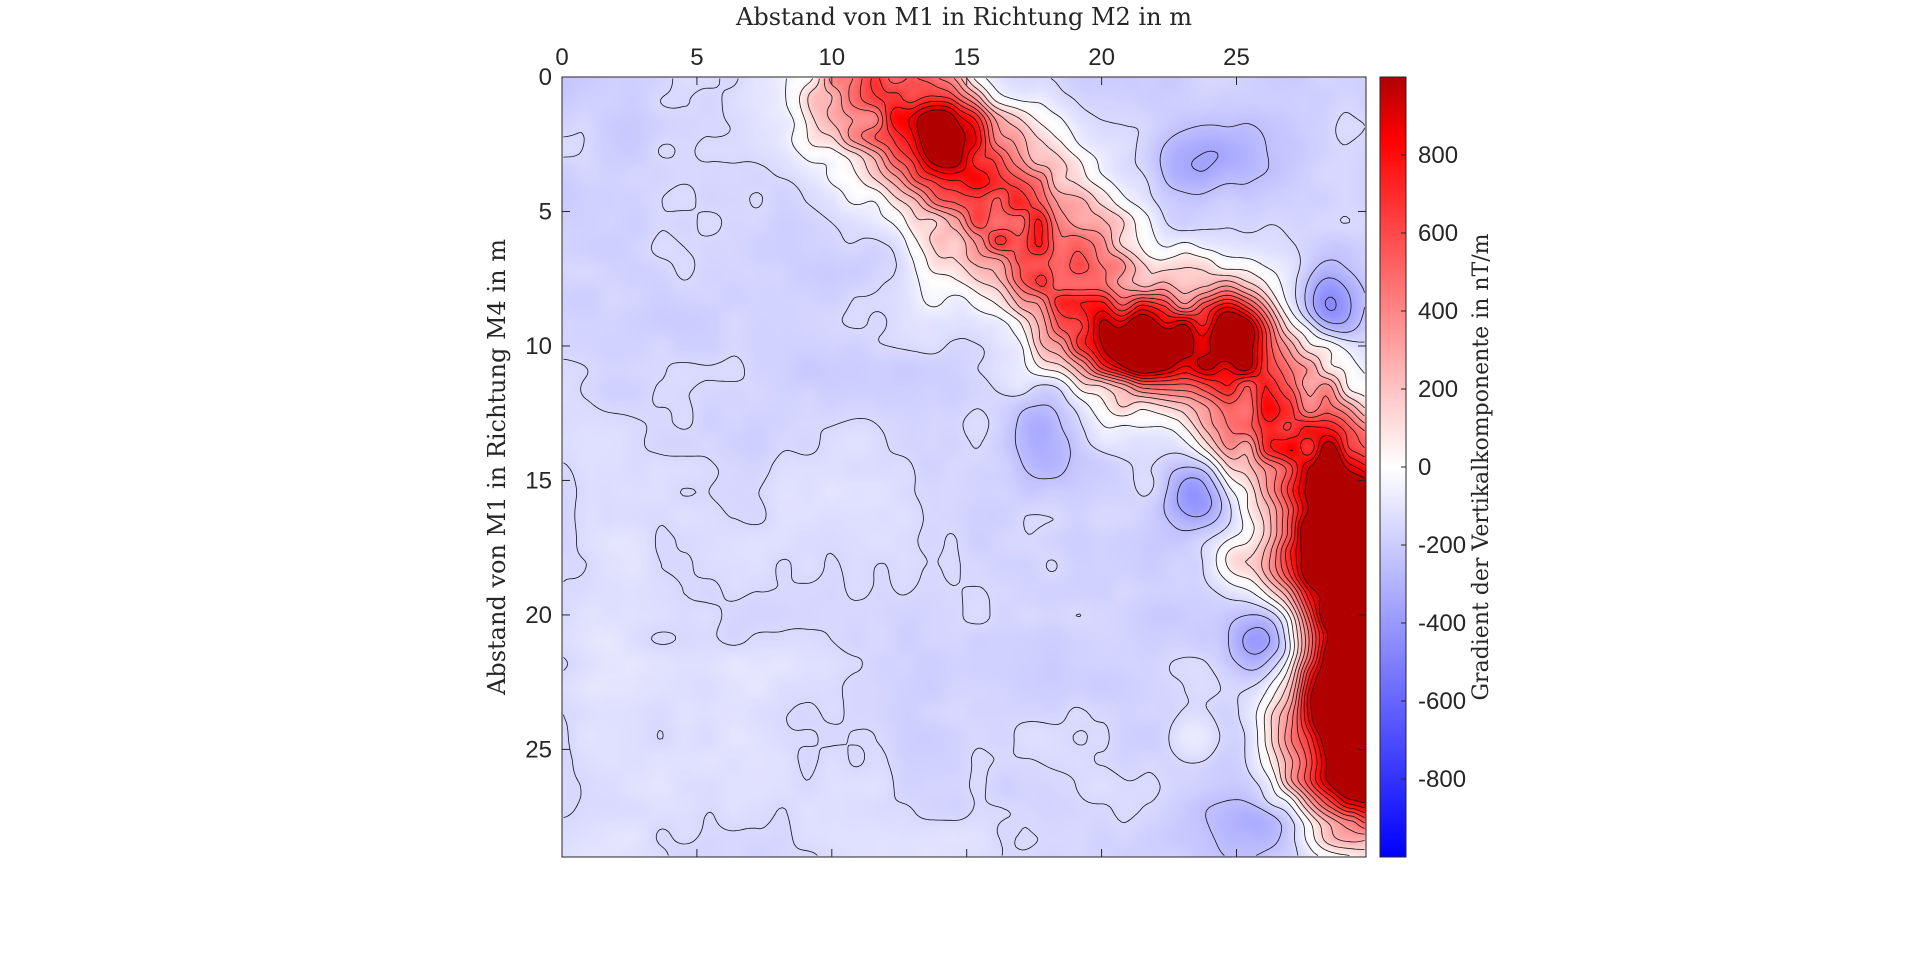  Describe the element at coordinates (545, 211) in the screenshot. I see `y-tick-label: 5` at that location.